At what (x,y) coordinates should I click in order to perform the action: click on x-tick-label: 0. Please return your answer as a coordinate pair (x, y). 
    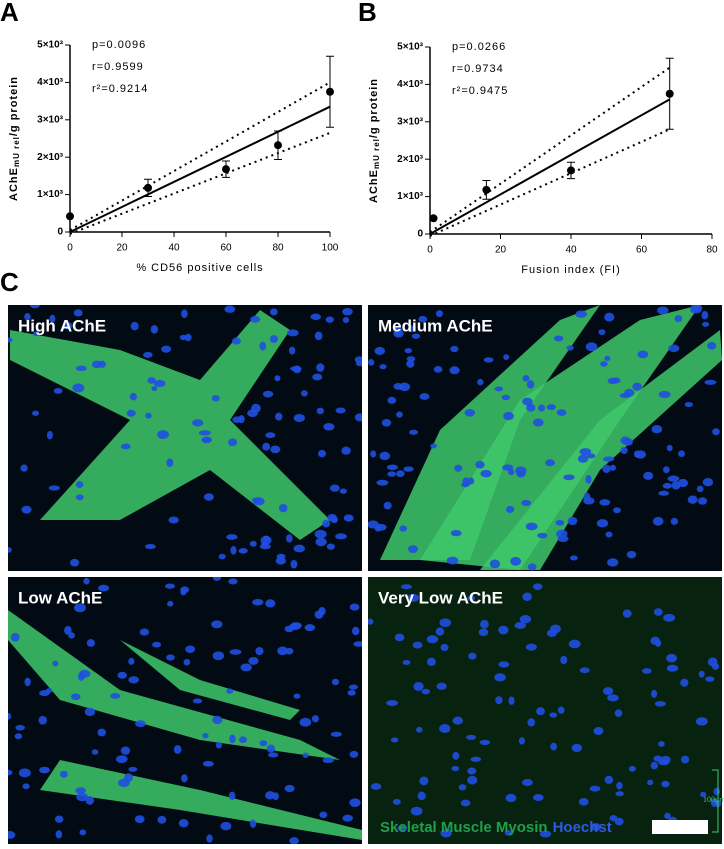
    Looking at the image, I should click on (430, 250).